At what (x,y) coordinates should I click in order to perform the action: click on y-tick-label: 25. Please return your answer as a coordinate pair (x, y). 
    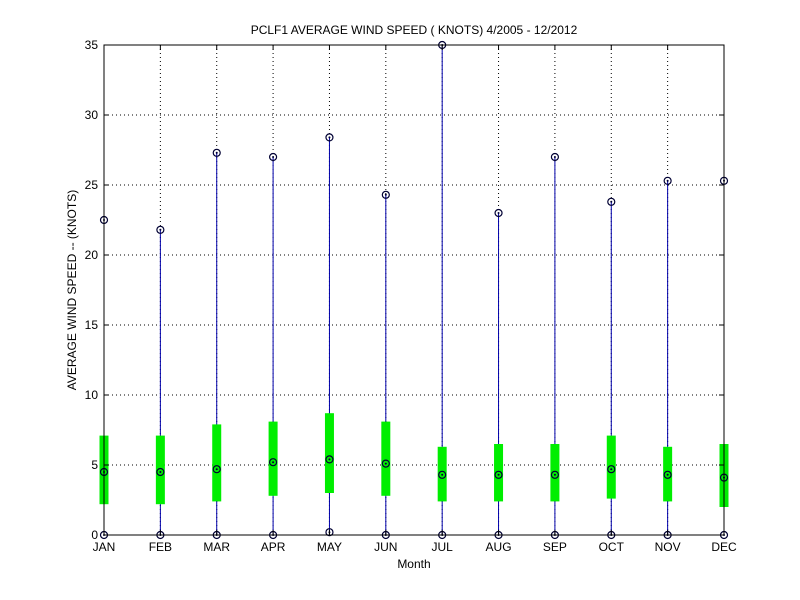
    Looking at the image, I should click on (92, 185).